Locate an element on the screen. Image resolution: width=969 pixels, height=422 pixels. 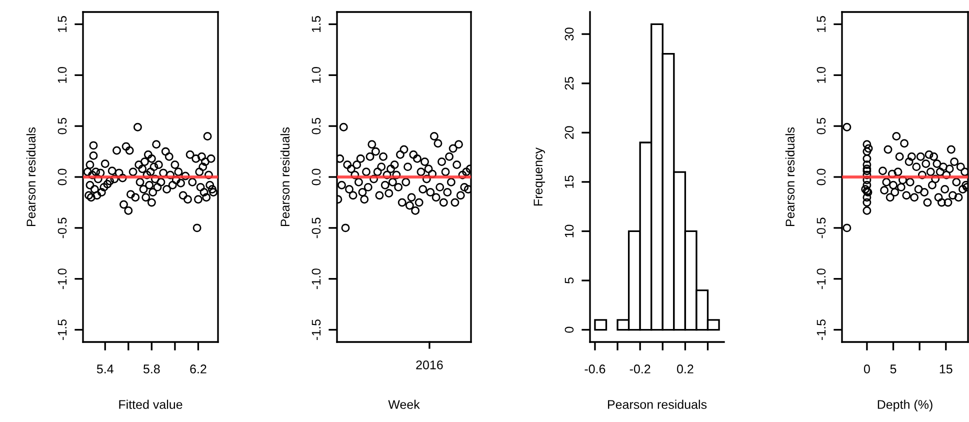
x-tick-label: 5 is located at coordinates (893, 369).